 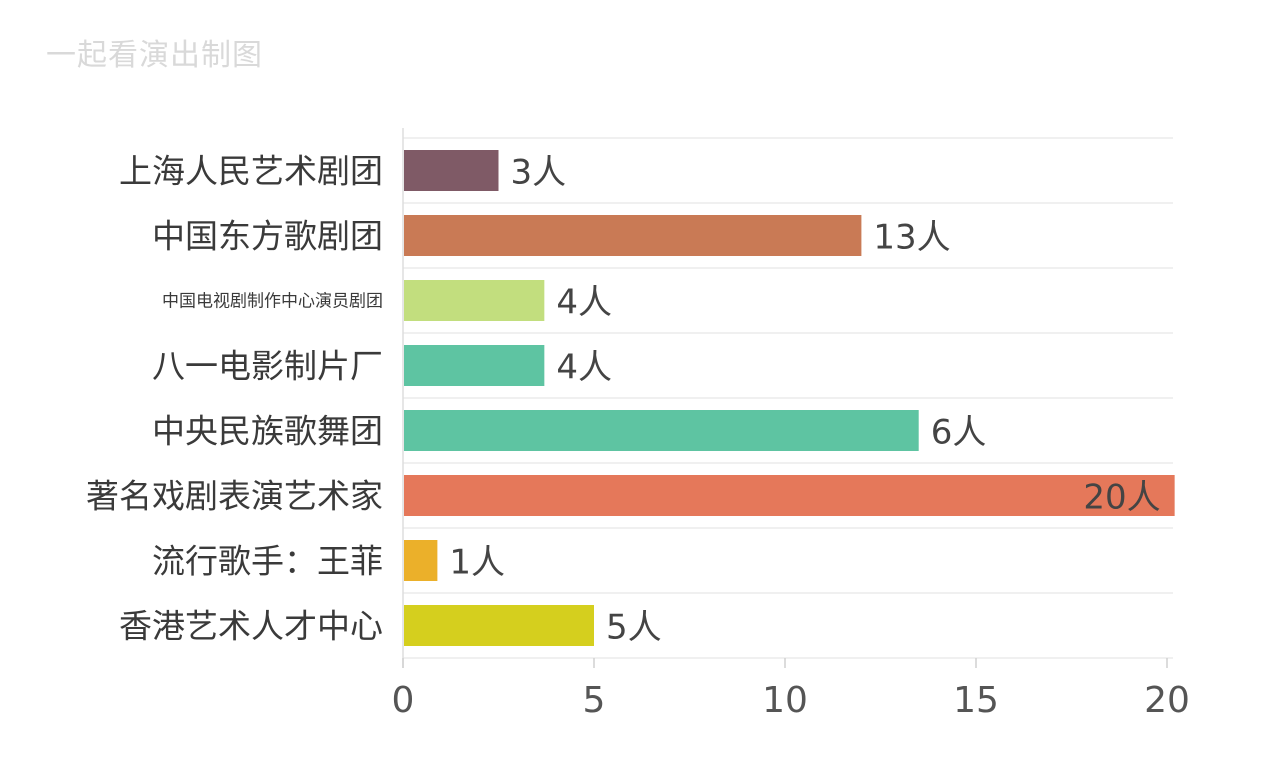 What do you see at coordinates (1121, 498) in the screenshot?
I see `data-label: 20人` at bounding box center [1121, 498].